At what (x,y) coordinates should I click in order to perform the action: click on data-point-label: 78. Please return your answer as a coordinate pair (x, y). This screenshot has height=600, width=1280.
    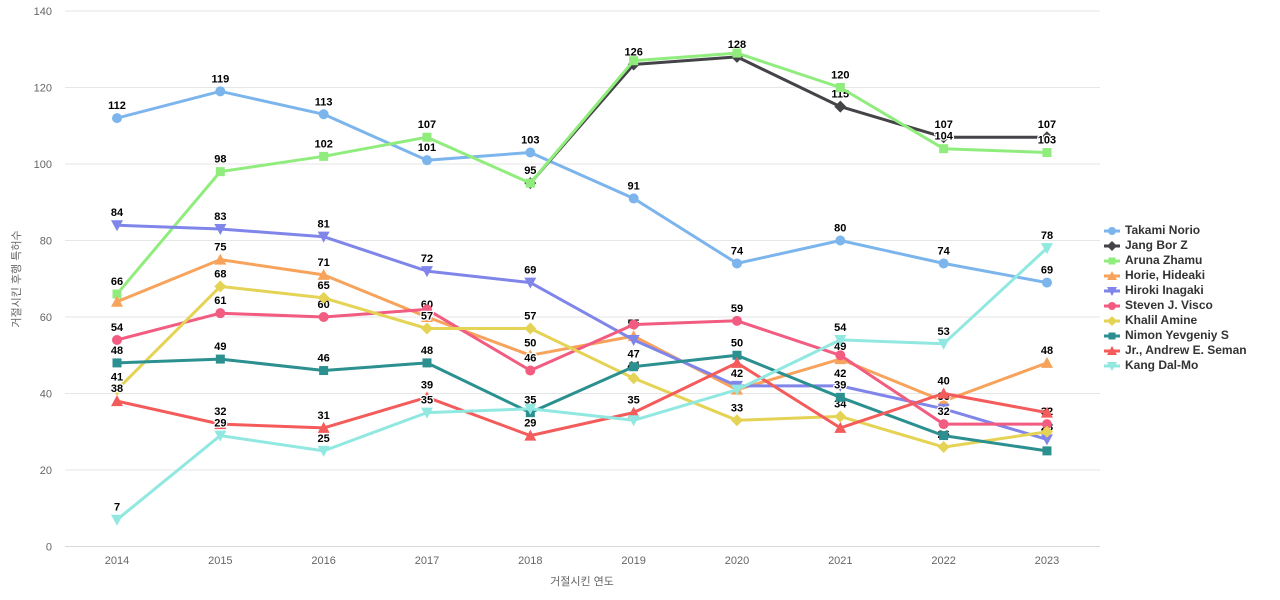
    Looking at the image, I should click on (1047, 236).